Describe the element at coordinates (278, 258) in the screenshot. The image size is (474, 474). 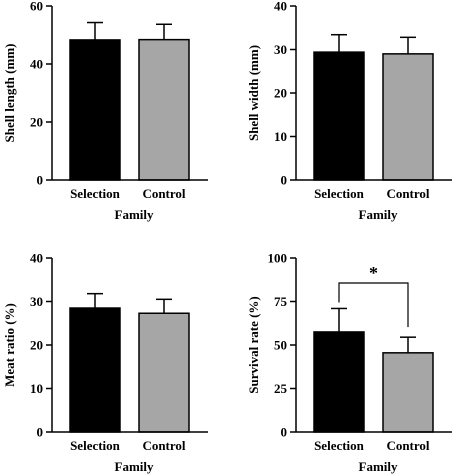
I see `y-tick-label: 100` at that location.